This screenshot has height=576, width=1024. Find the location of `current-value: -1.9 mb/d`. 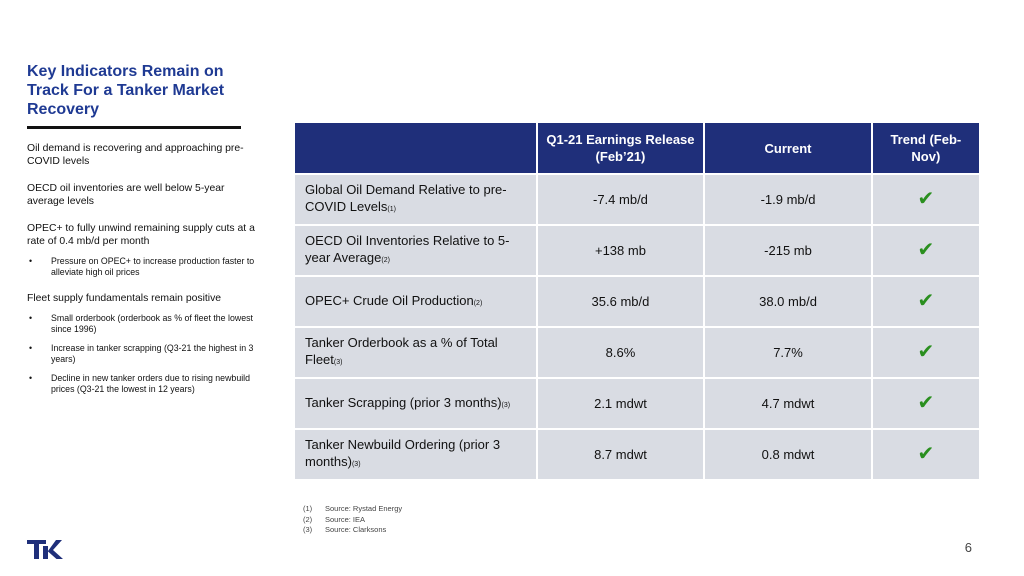

current-value: -1.9 mb/d is located at coordinates (788, 199).